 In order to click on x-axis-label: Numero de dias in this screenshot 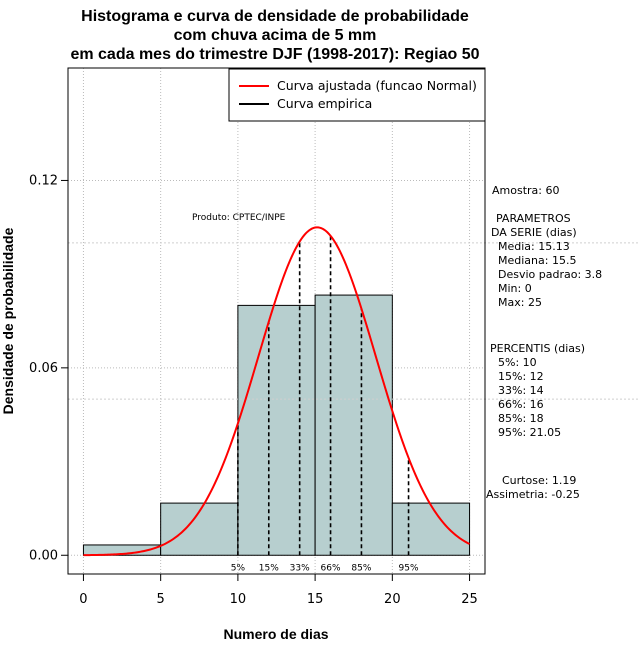, I will do `click(275, 634)`.